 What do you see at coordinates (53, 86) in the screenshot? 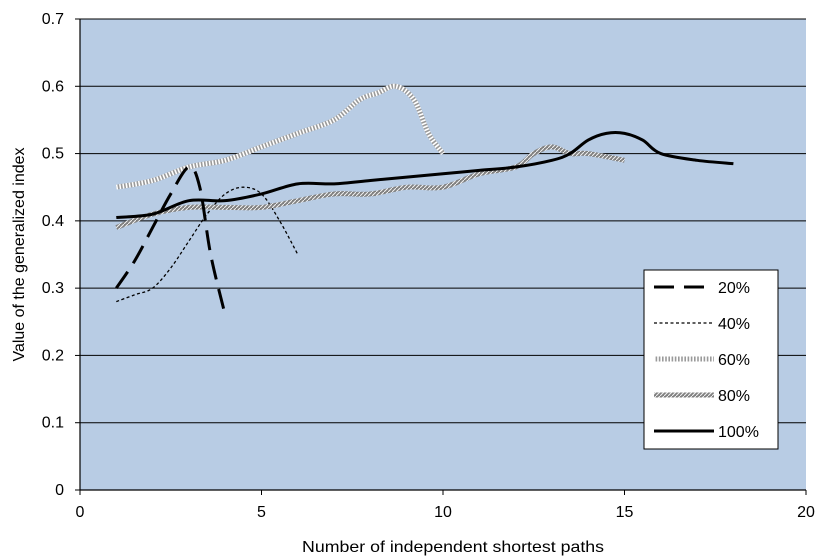
I see `y-tick-label: 0.6` at bounding box center [53, 86].